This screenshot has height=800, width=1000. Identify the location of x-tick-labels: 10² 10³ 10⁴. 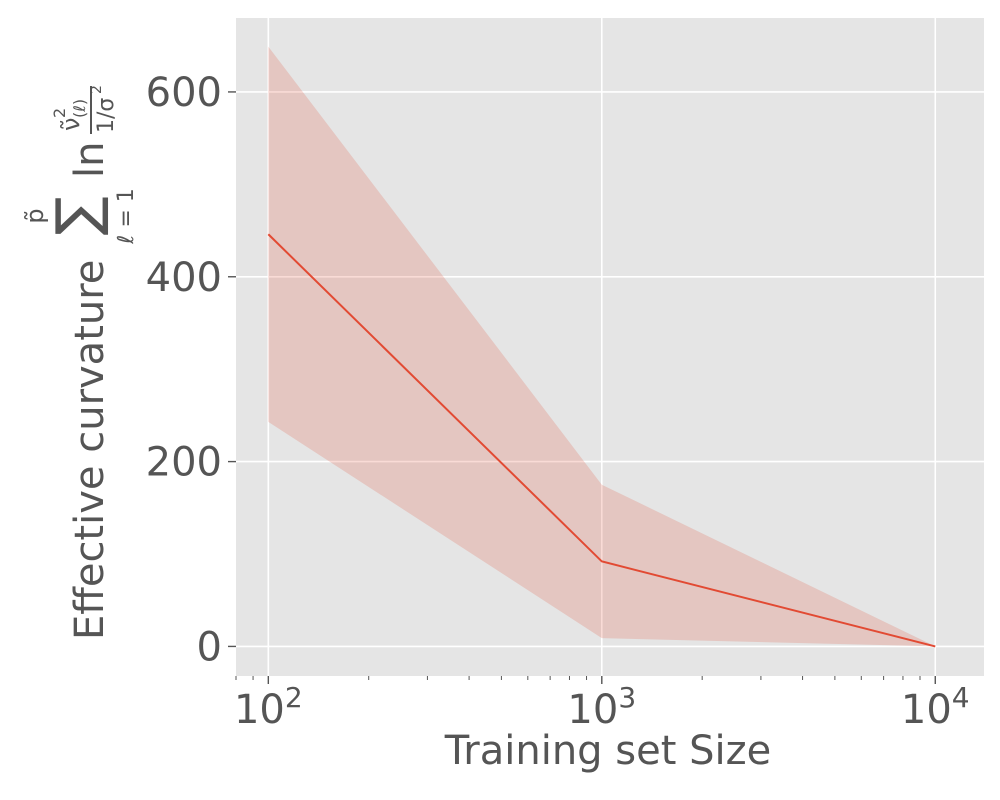
(602, 707).